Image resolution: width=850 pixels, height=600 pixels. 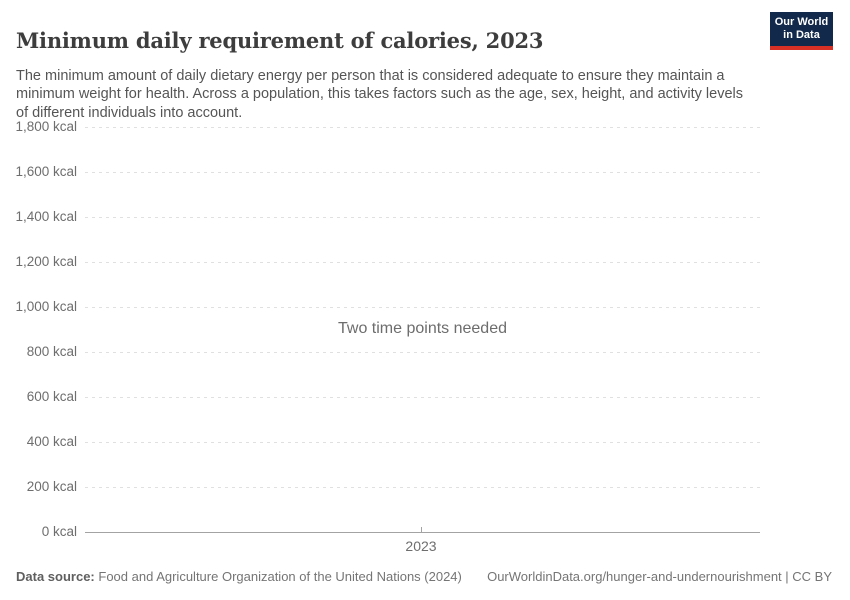 I want to click on y-axis-tick-label: 600 kcal, so click(x=51, y=396).